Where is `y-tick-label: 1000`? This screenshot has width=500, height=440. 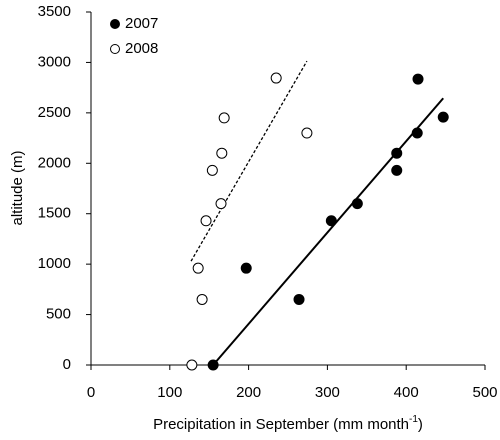
y-tick-label: 1000 is located at coordinates (54, 263).